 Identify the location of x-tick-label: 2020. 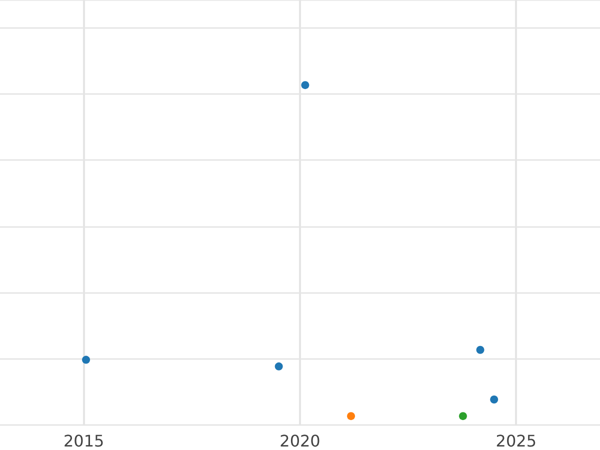
(300, 441).